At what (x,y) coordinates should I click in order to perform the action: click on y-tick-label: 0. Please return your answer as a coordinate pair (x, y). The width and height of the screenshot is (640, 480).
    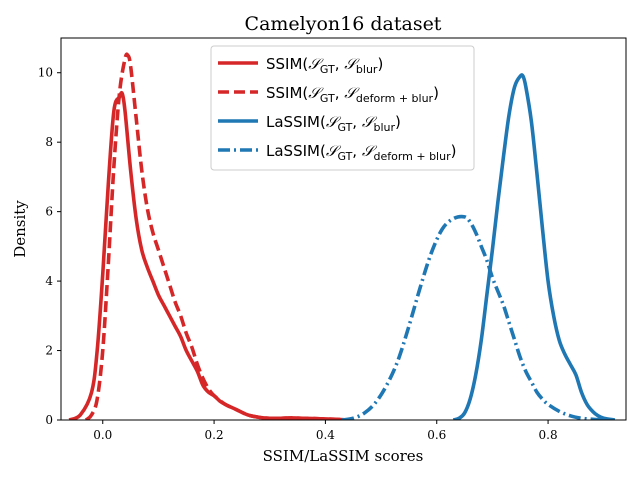
    Looking at the image, I should click on (49, 420).